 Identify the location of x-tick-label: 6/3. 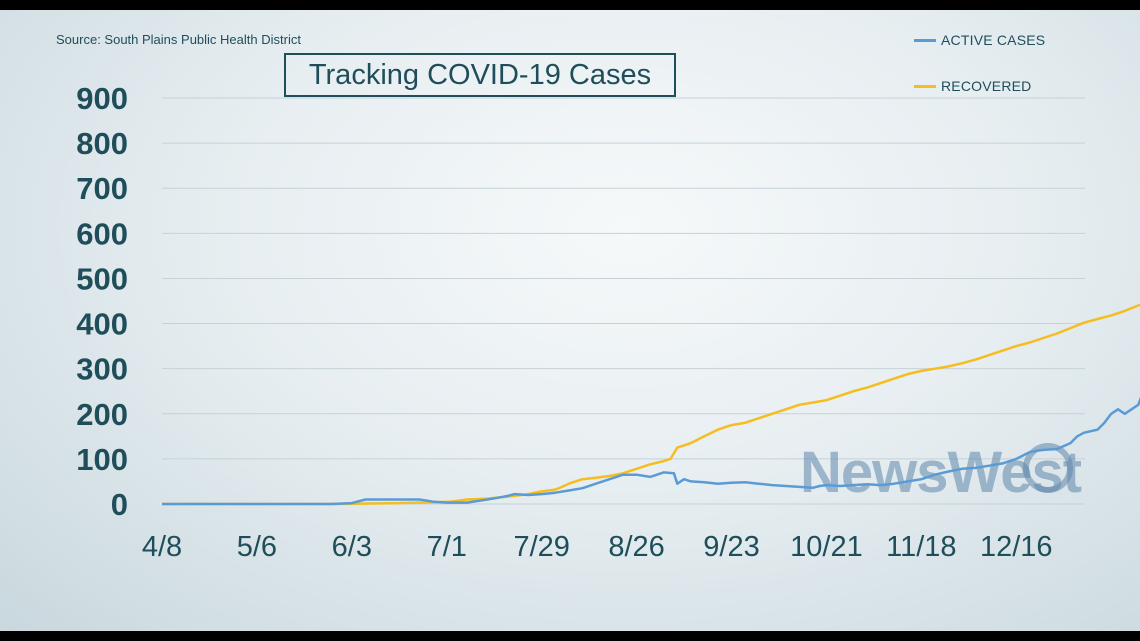
(352, 547).